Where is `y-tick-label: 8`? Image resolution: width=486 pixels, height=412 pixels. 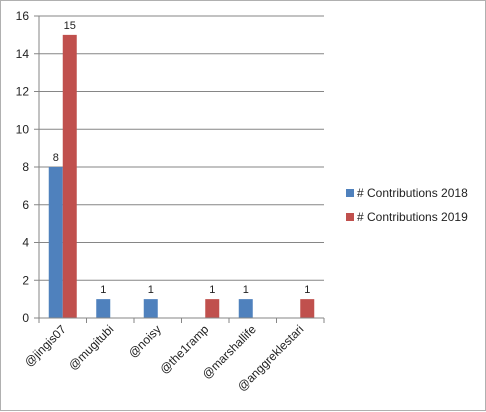 y-tick-label: 8 is located at coordinates (25, 167).